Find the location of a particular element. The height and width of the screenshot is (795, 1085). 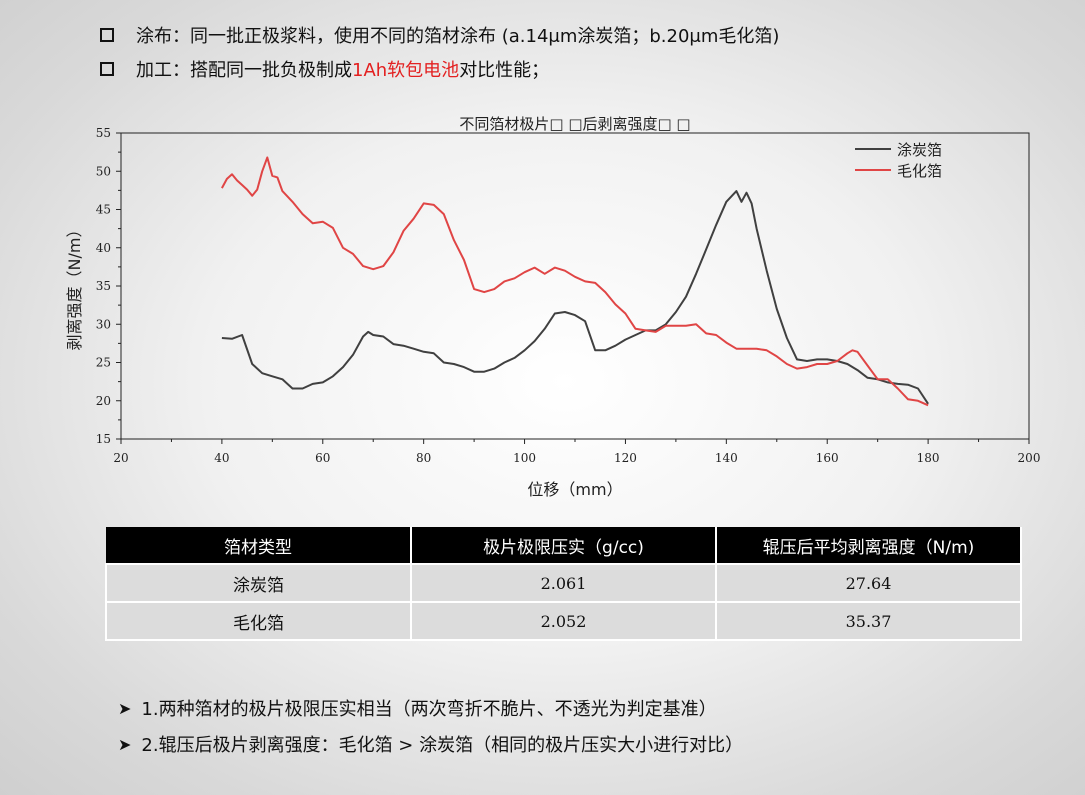

conclusion-text: 1.两种箔材的极片极限压实相当（两次弯折不脆片、不透光为判定基准） is located at coordinates (429, 709).